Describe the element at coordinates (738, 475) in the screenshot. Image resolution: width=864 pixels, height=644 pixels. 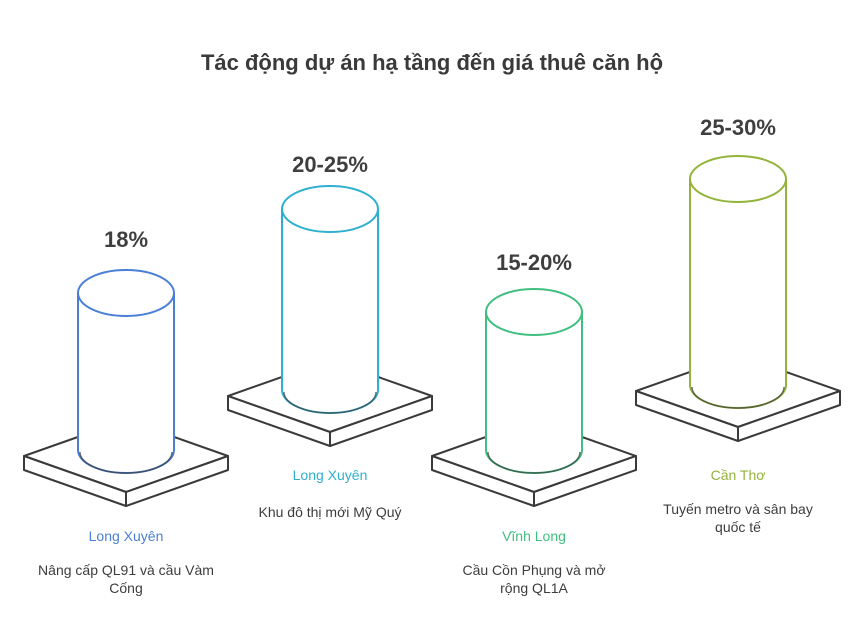
I see `location-label-4: Cần Thơ` at that location.